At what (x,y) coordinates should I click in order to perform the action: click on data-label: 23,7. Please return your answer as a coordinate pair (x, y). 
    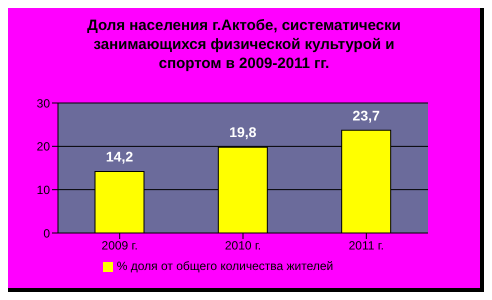
    Looking at the image, I should click on (366, 115).